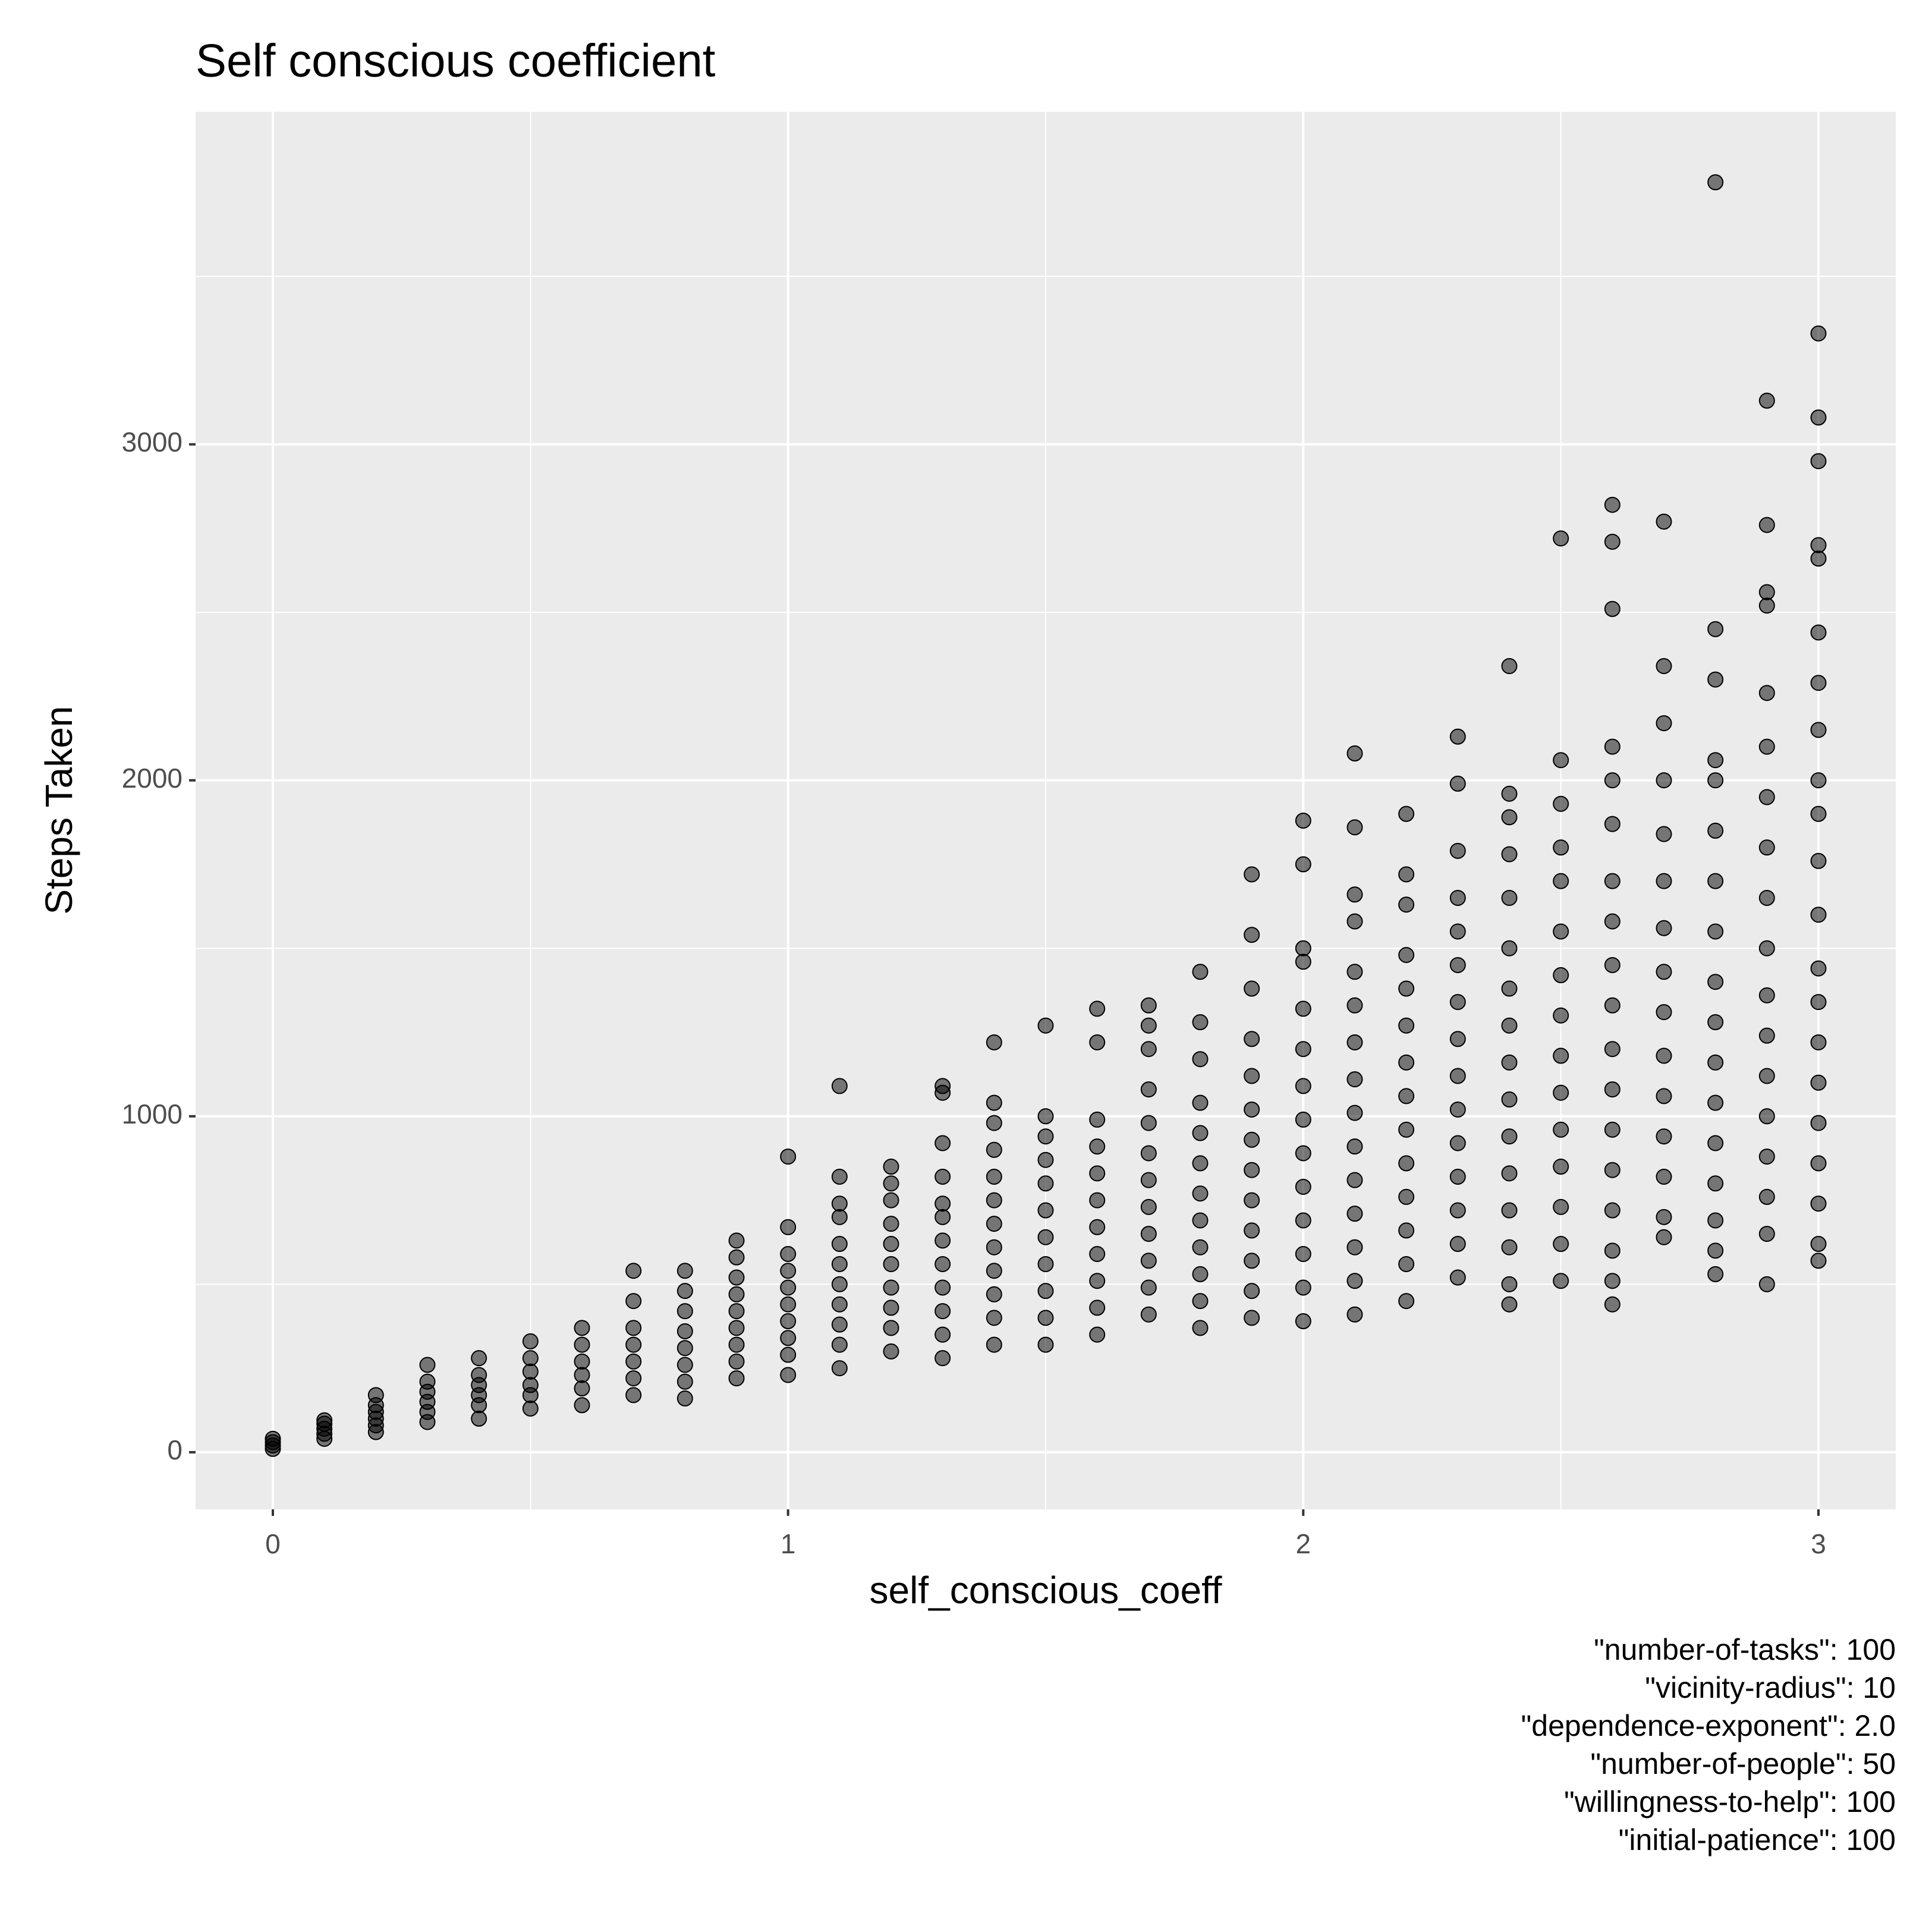 This screenshot has width=1932, height=1932. Describe the element at coordinates (152, 778) in the screenshot. I see `y-tick-label: 2000` at that location.